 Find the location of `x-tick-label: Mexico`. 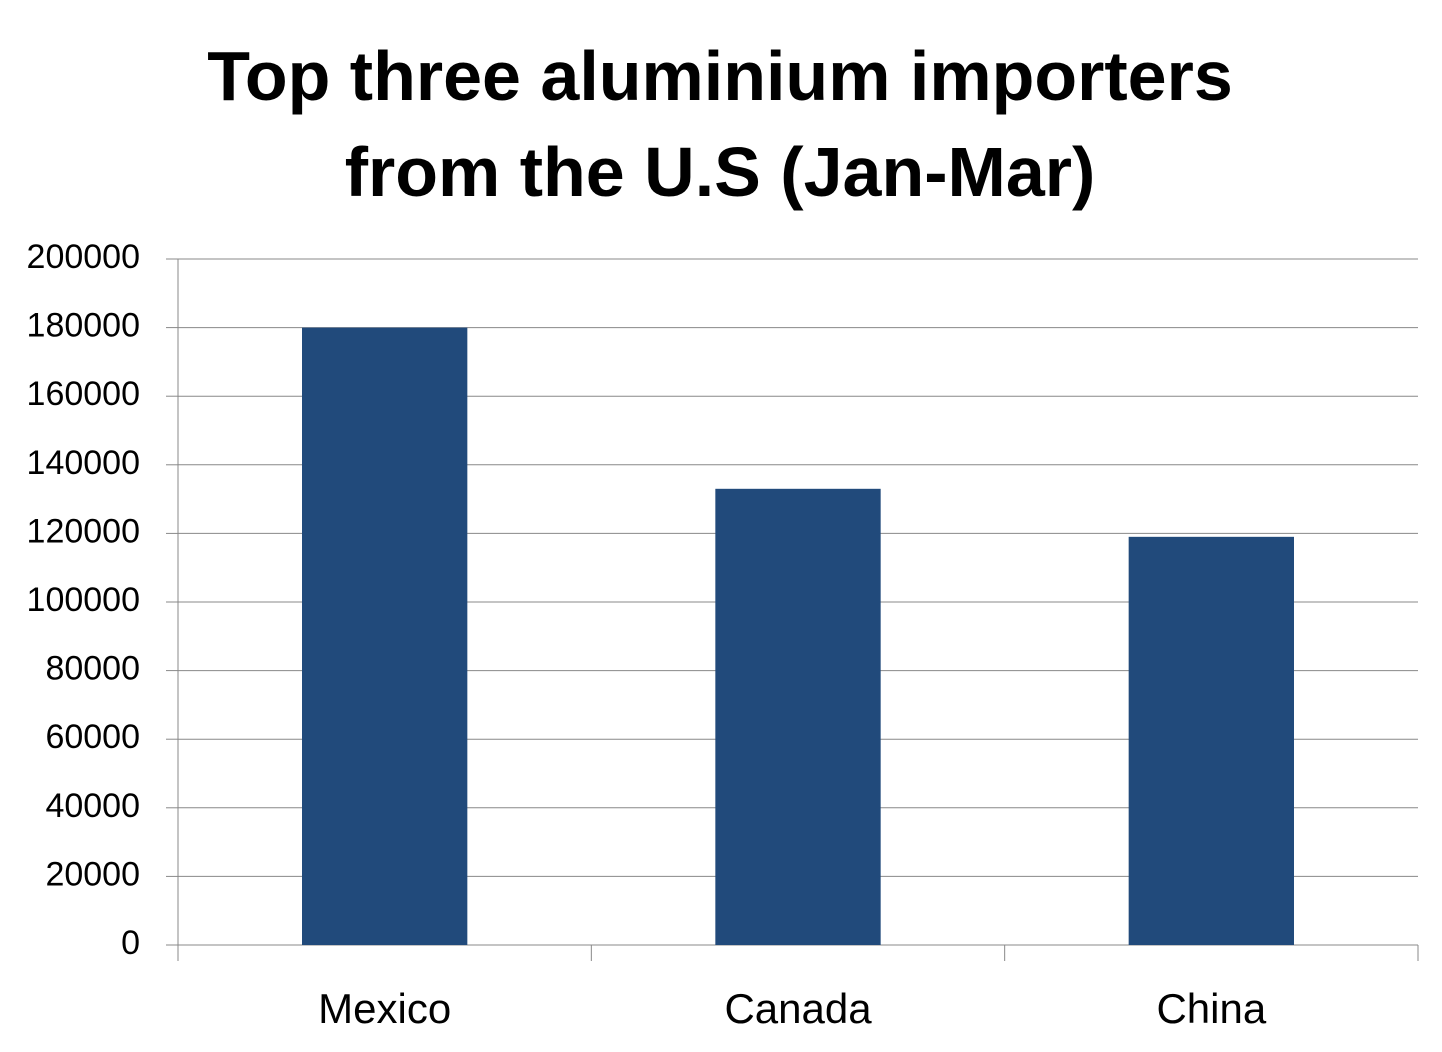

x-tick-label: Mexico is located at coordinates (384, 1008).